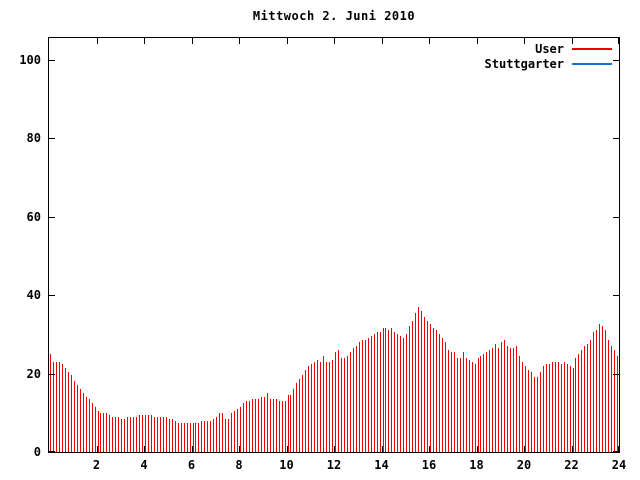 The width and height of the screenshot is (640, 480). What do you see at coordinates (592, 48) in the screenshot?
I see `legend-line-user-red` at bounding box center [592, 48].